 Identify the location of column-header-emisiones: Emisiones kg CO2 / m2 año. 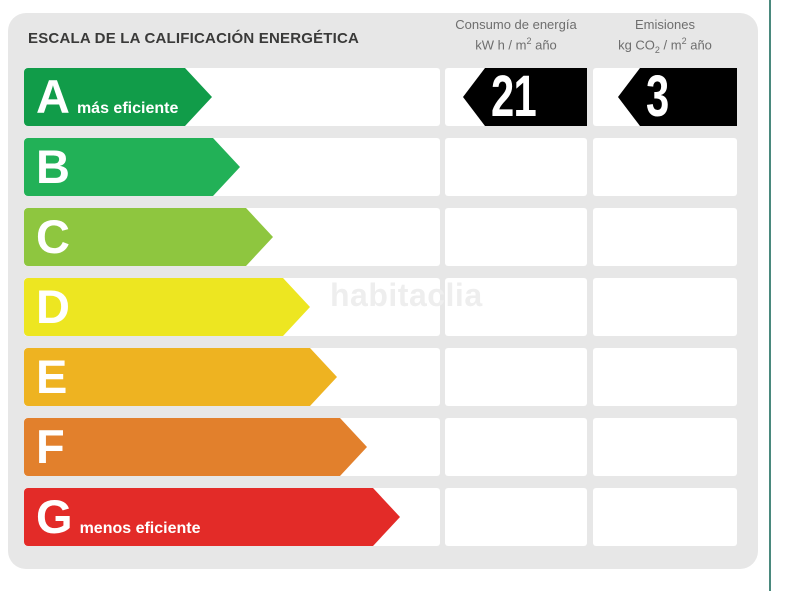
(665, 37).